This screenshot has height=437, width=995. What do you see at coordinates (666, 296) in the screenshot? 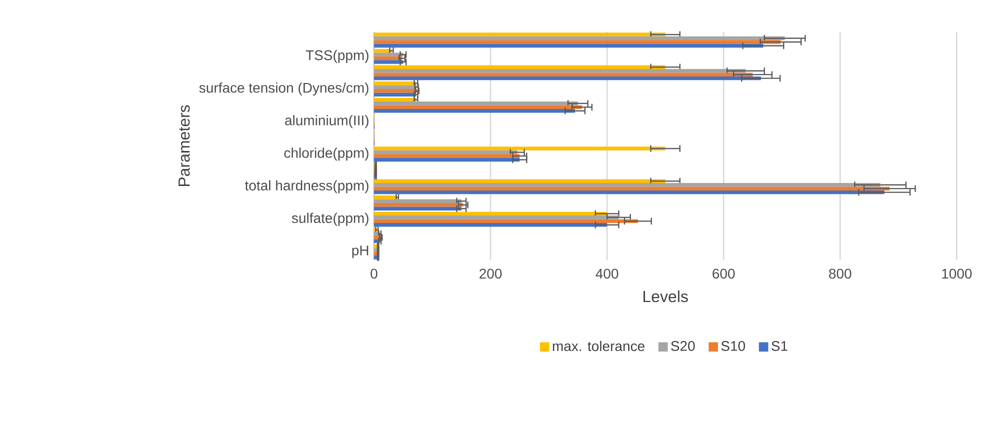
I see `x-axis-title: Levels` at bounding box center [666, 296].